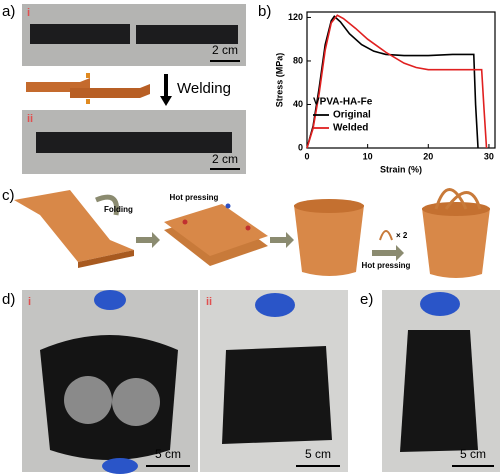 The image size is (500, 474). I want to click on arrow-text: Welding, so click(204, 88).